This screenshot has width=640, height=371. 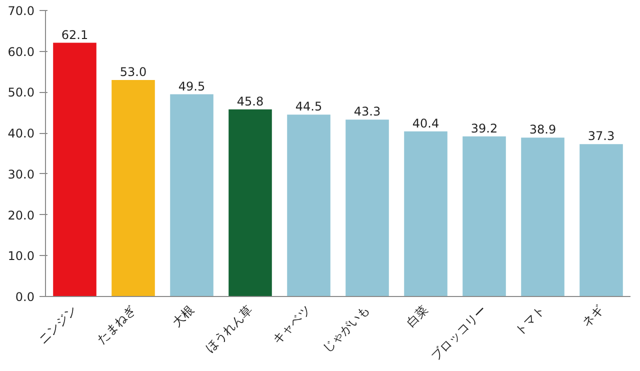 I want to click on y-tick-label: 10.0, so click(x=21, y=256).